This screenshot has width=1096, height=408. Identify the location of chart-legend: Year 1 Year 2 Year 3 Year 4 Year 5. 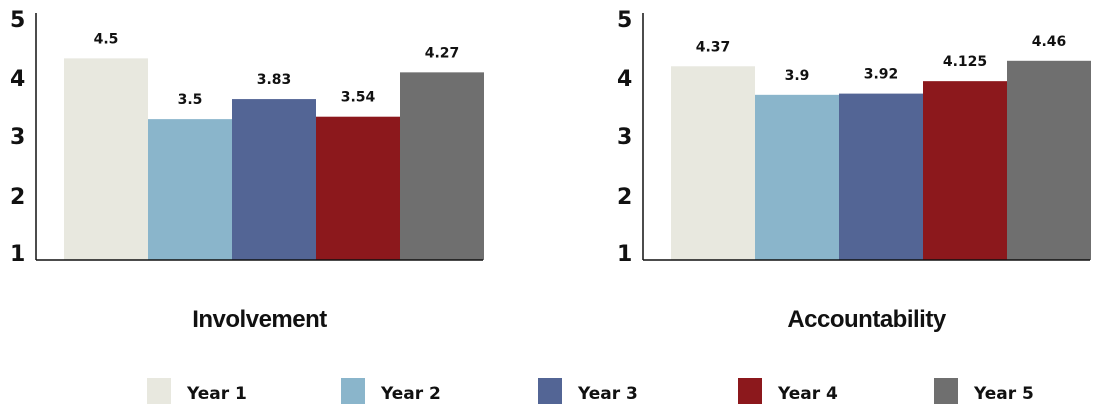
(590, 391).